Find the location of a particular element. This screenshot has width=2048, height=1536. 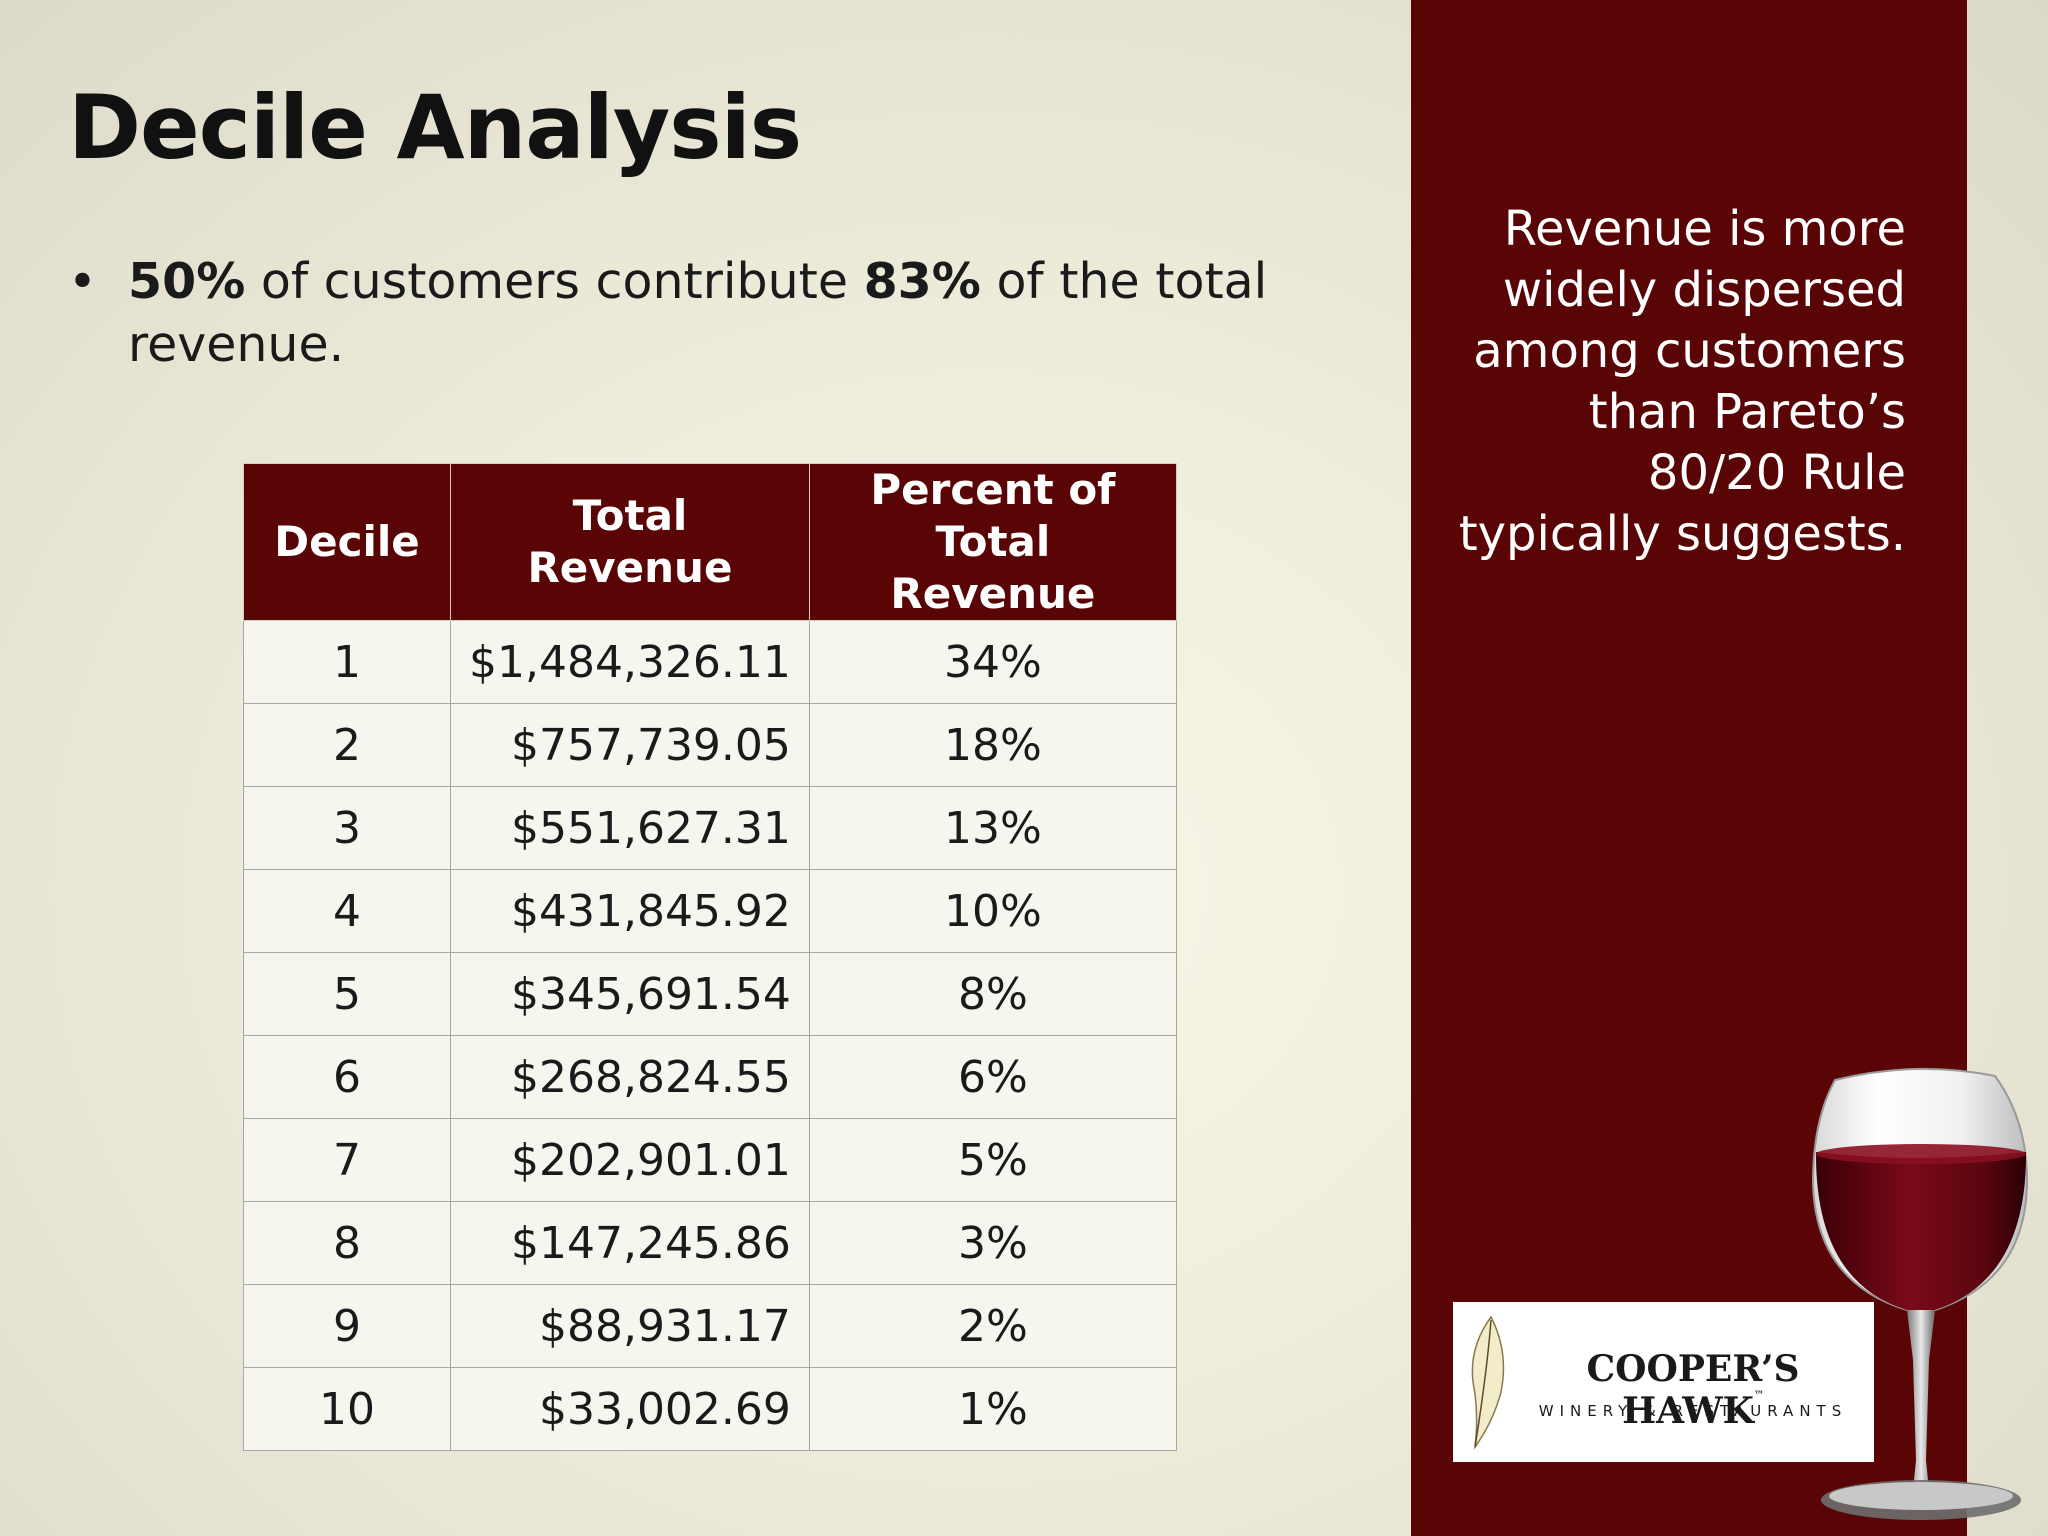

table-row: 9 $88,931.17 2% is located at coordinates (710, 1326).